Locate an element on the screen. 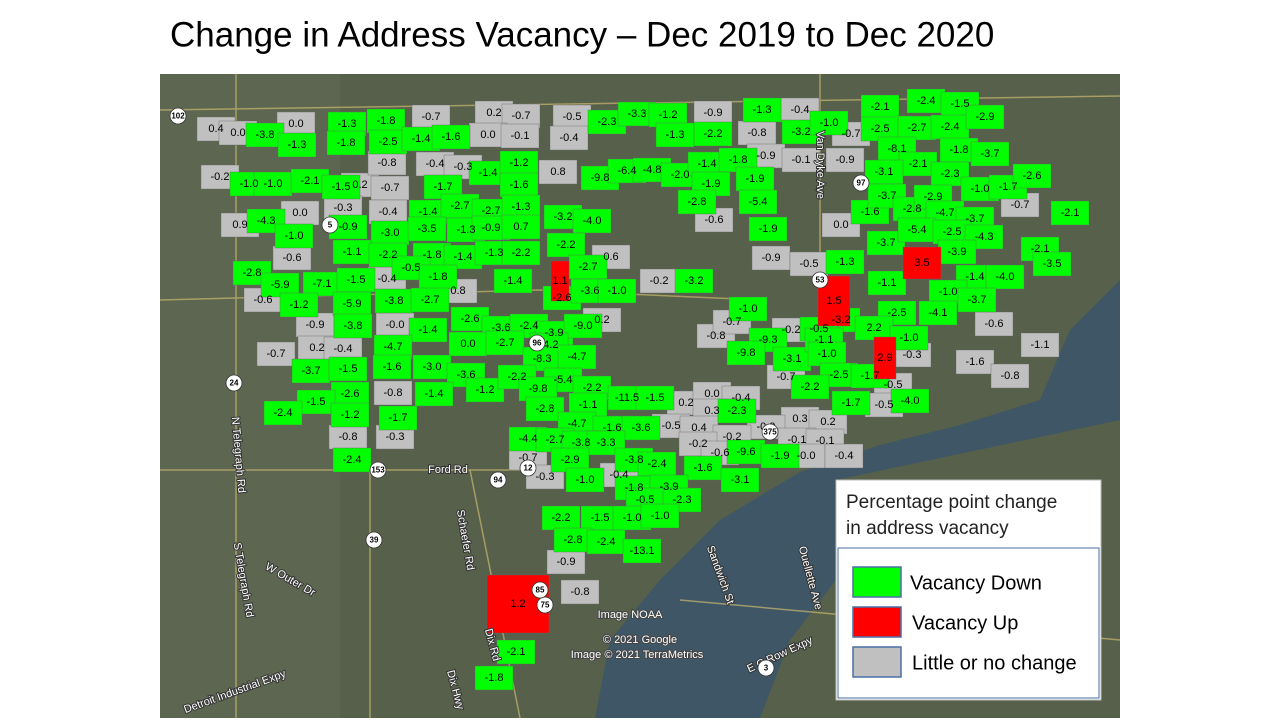  area-value: -1.0 is located at coordinates (617, 291).